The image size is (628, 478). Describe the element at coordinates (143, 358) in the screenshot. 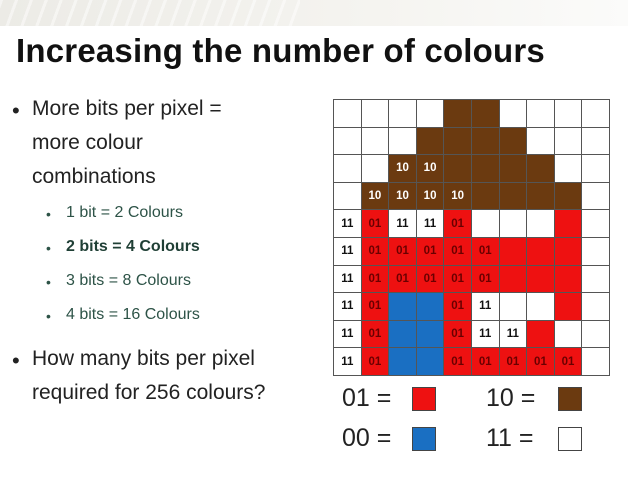

I see `bullet-main-2-line-1: How many bits per pixel` at that location.